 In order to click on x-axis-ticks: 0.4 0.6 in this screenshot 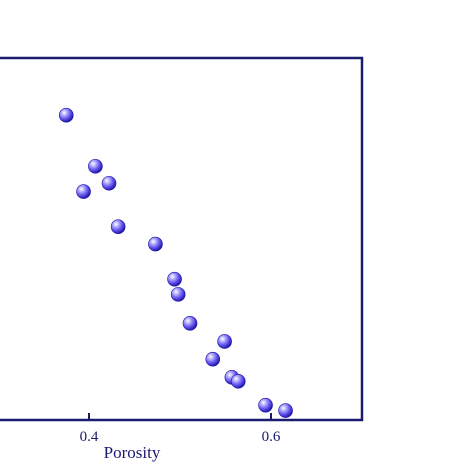, I will do `click(180, 429)`.